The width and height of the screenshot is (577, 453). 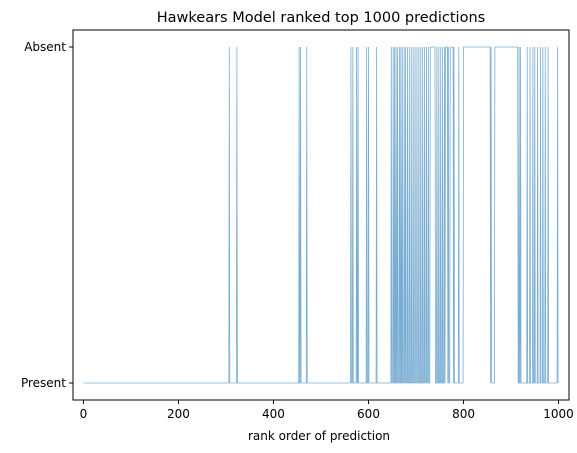 What do you see at coordinates (84, 414) in the screenshot?
I see `x-tick-label: 0` at bounding box center [84, 414].